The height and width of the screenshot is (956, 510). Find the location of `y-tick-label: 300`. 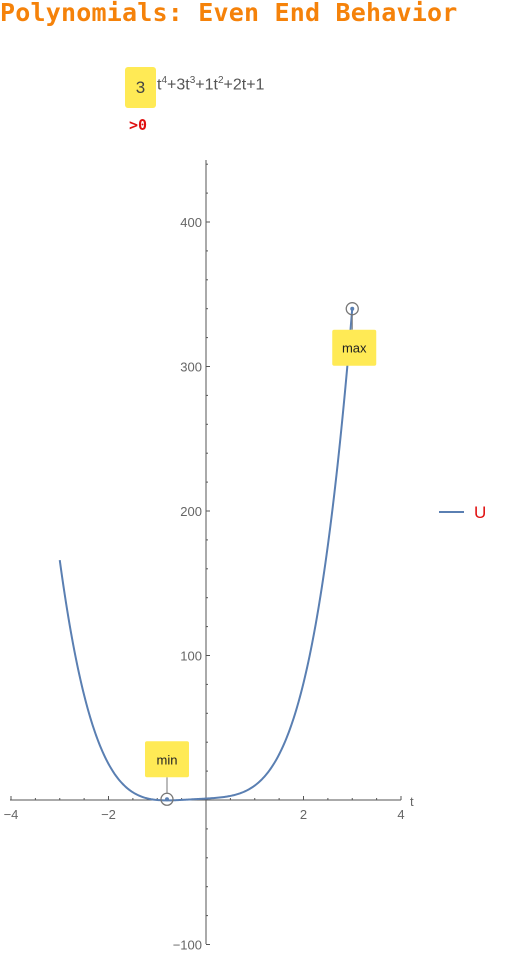

y-tick-label: 300 is located at coordinates (191, 367).